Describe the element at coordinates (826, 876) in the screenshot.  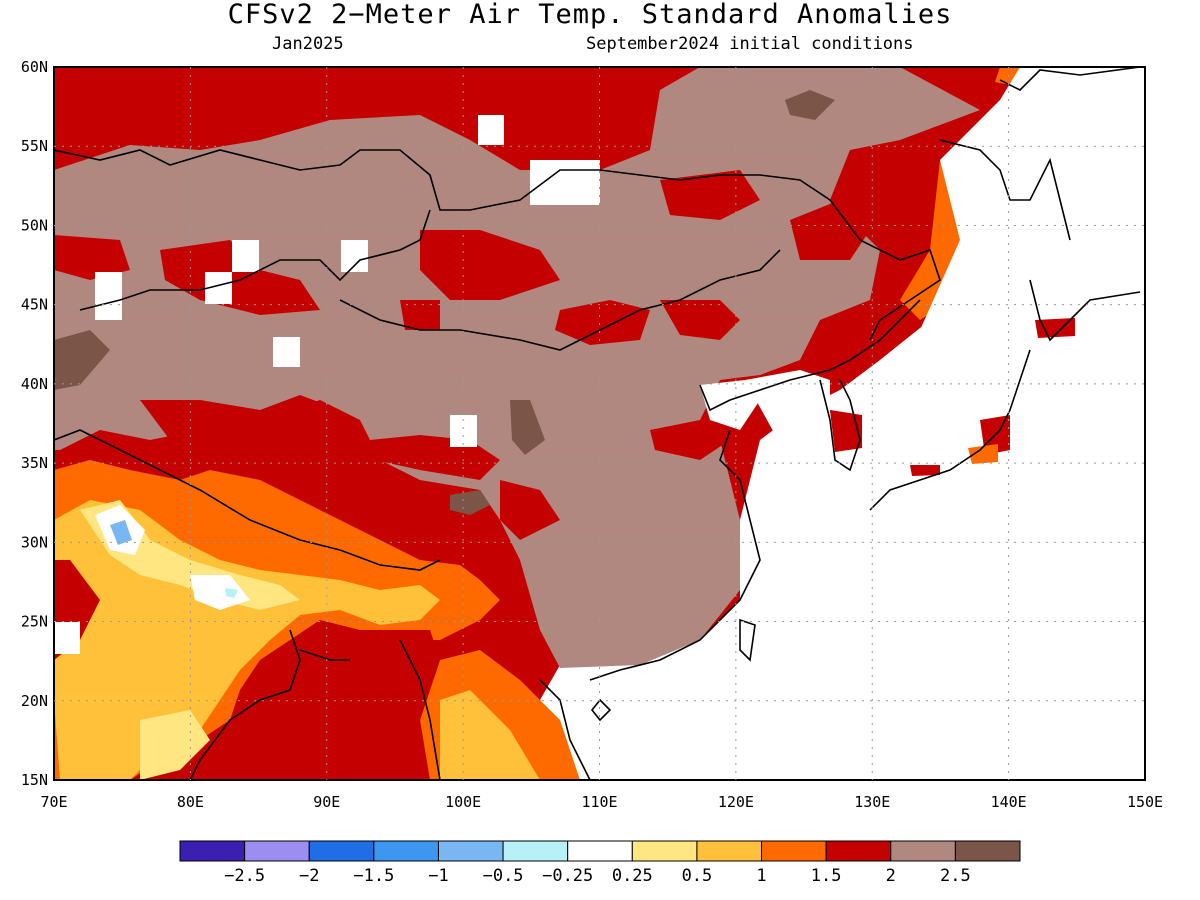
I see `colorbar-label: 1.5` at that location.